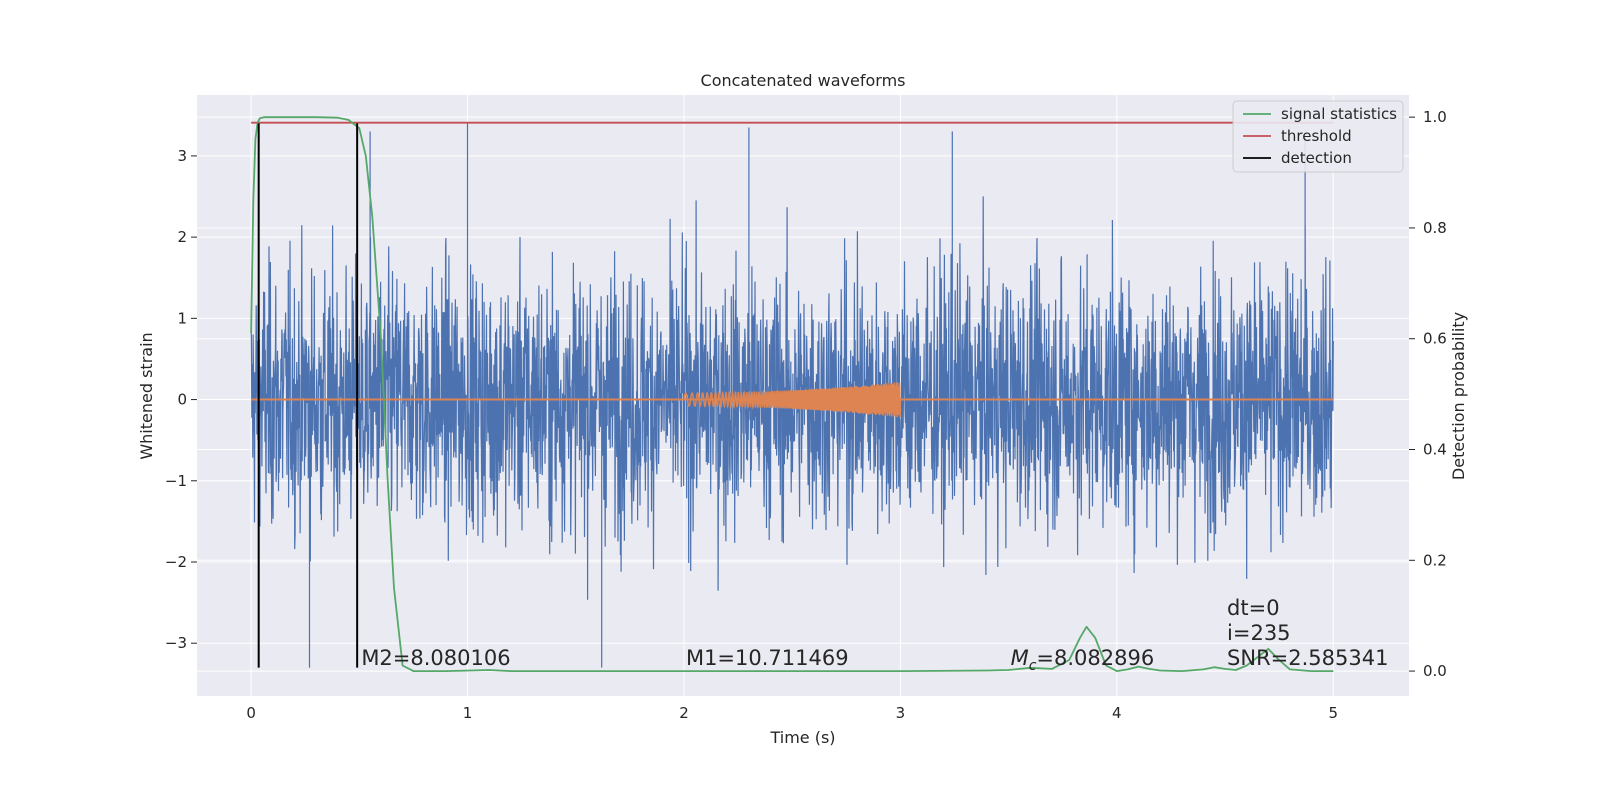 Image resolution: width=1600 pixels, height=800 pixels. I want to click on x-axis-label: Time (s), so click(802, 737).